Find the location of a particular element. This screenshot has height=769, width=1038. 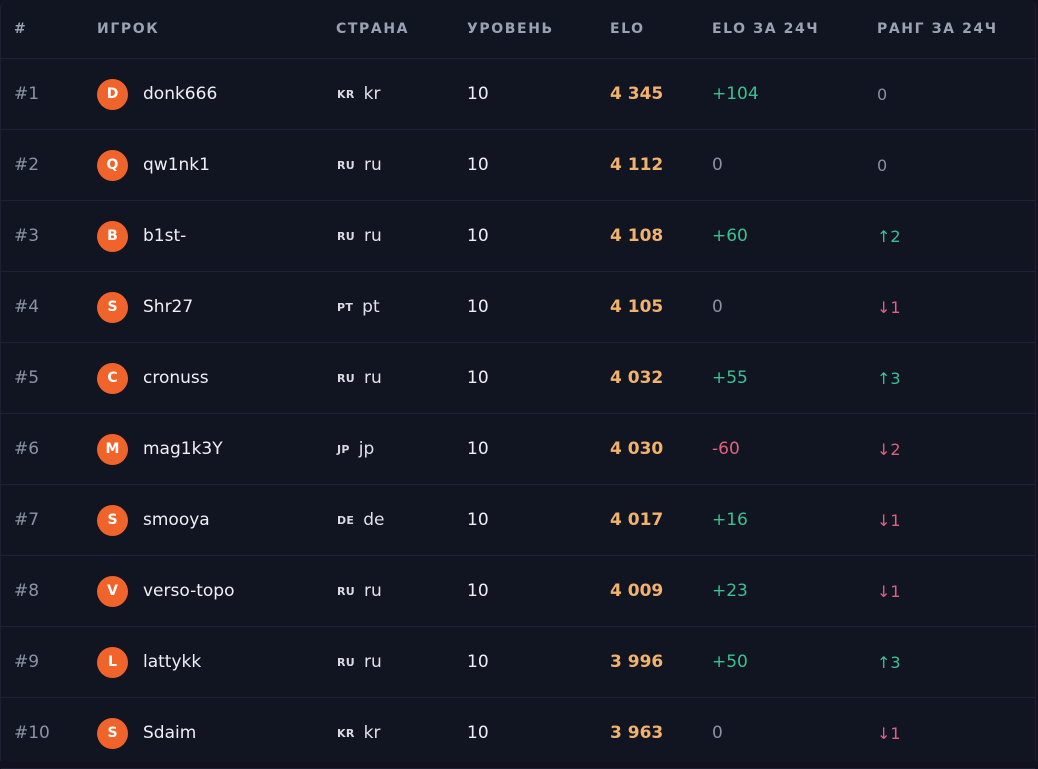

country-cell: PT pt is located at coordinates (358, 307).